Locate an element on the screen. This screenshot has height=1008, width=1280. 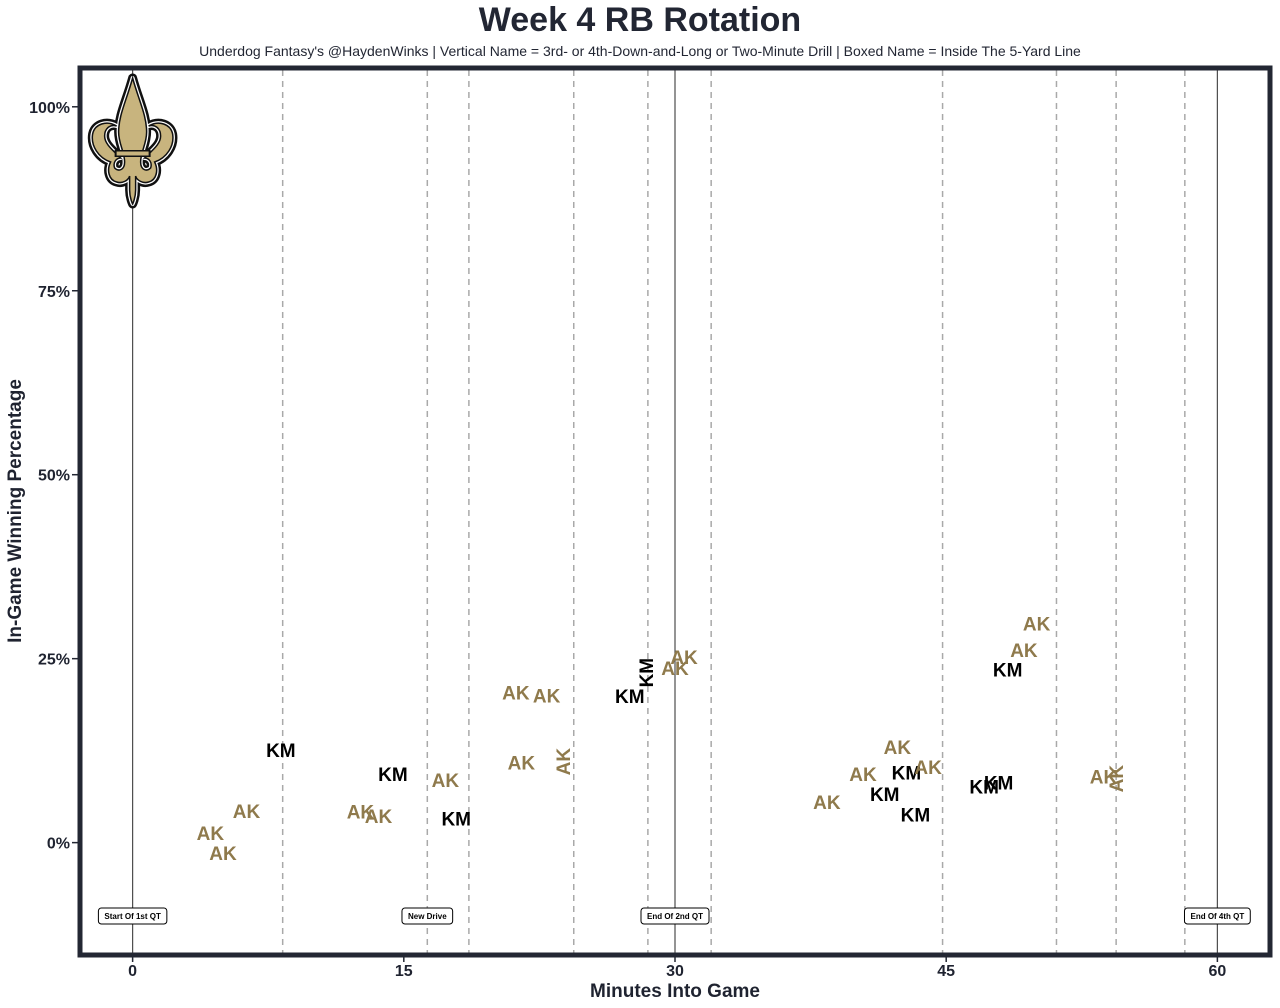
y-tick-label: 0% is located at coordinates (58, 844).